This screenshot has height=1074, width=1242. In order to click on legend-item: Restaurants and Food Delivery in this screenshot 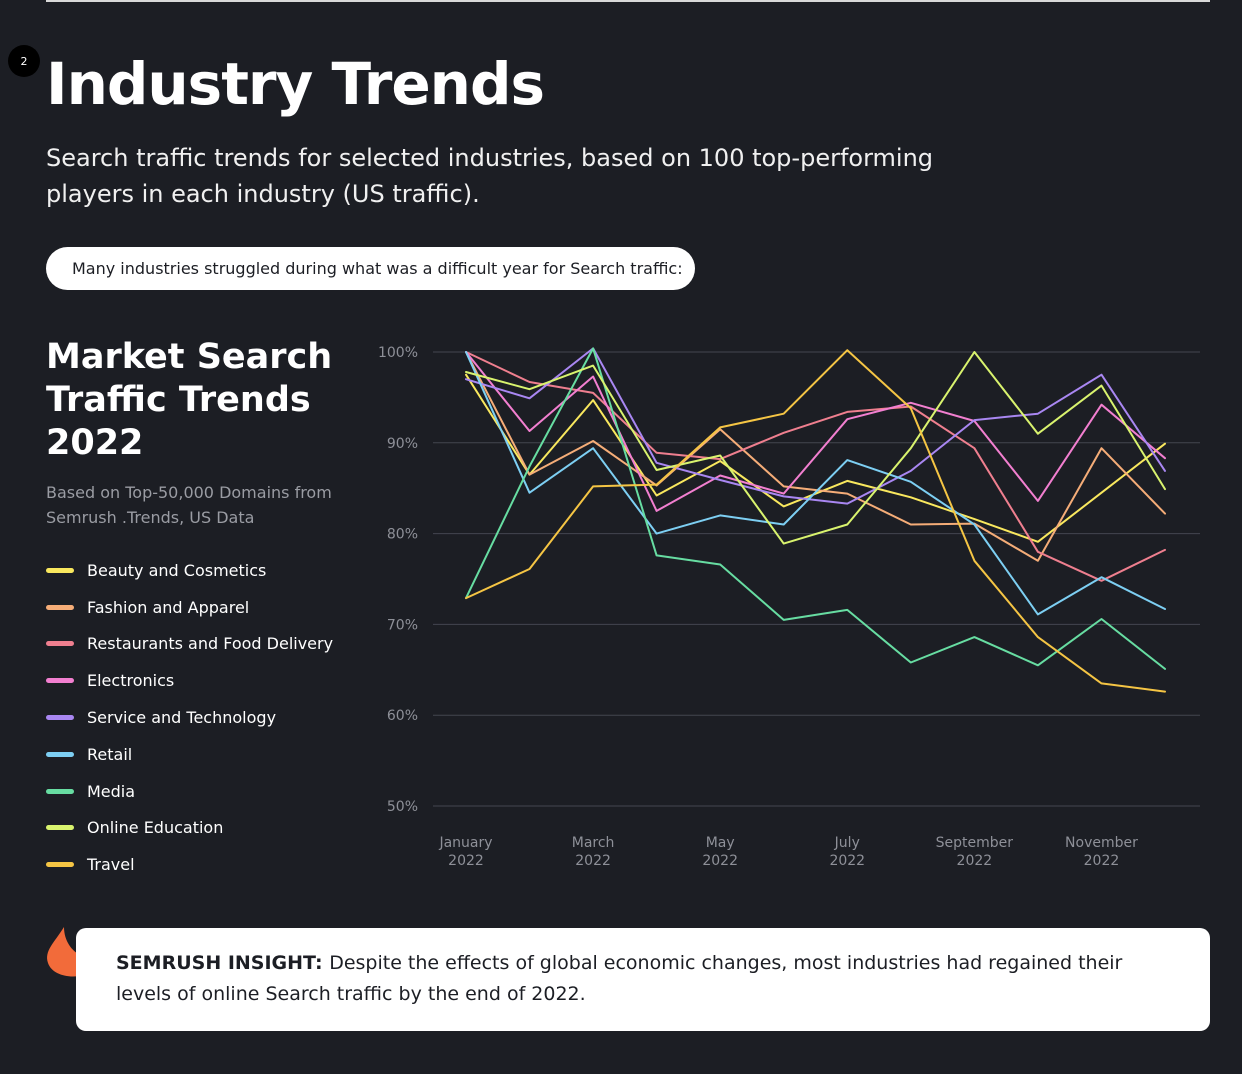, I will do `click(189, 644)`.